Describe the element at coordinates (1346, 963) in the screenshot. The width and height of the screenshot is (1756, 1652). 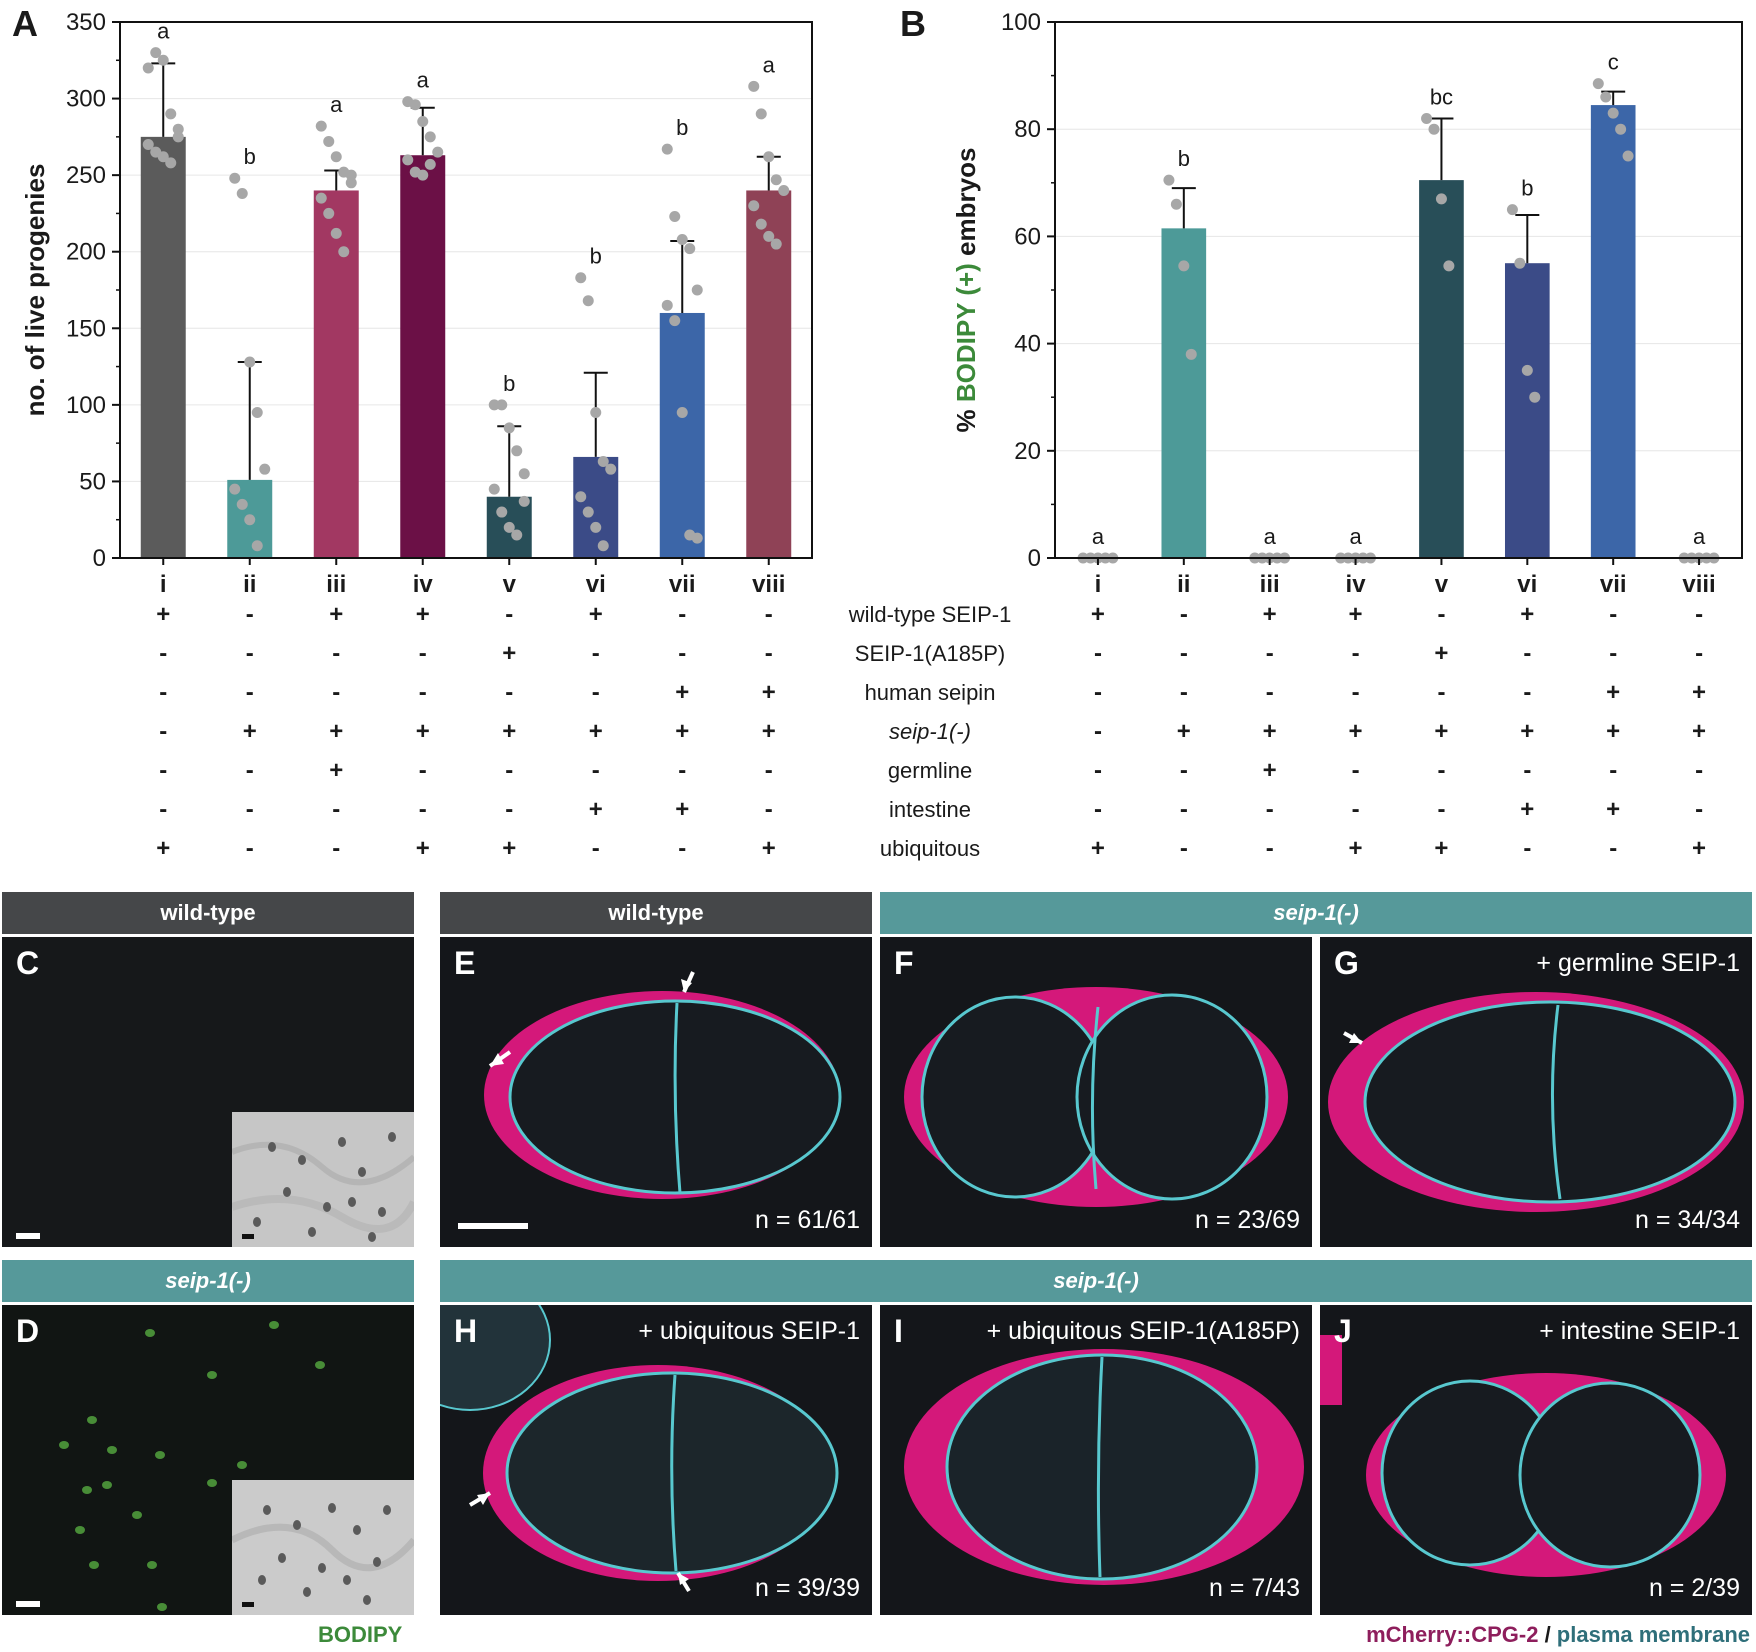
I see `panel-g-letter: G` at that location.